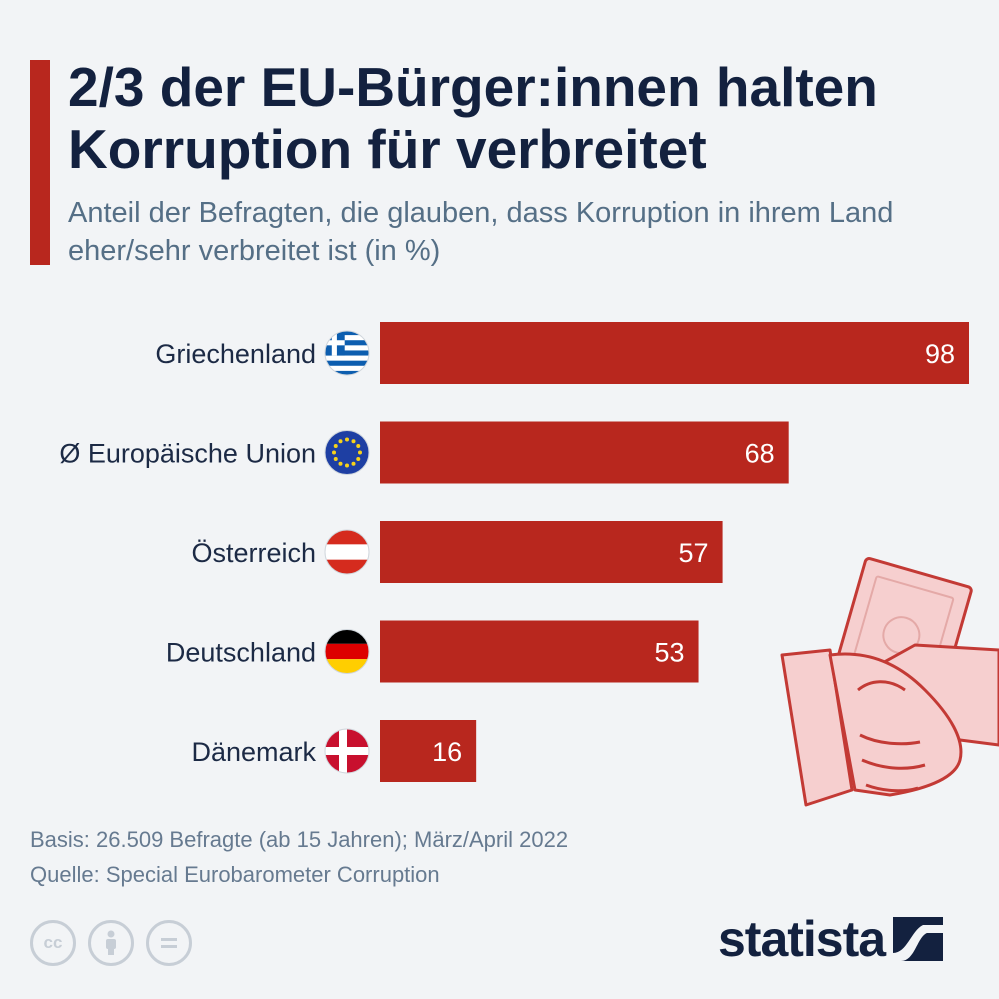 This screenshot has width=999, height=999. I want to click on category-label-1: Ø Europäische Union, so click(187, 454).